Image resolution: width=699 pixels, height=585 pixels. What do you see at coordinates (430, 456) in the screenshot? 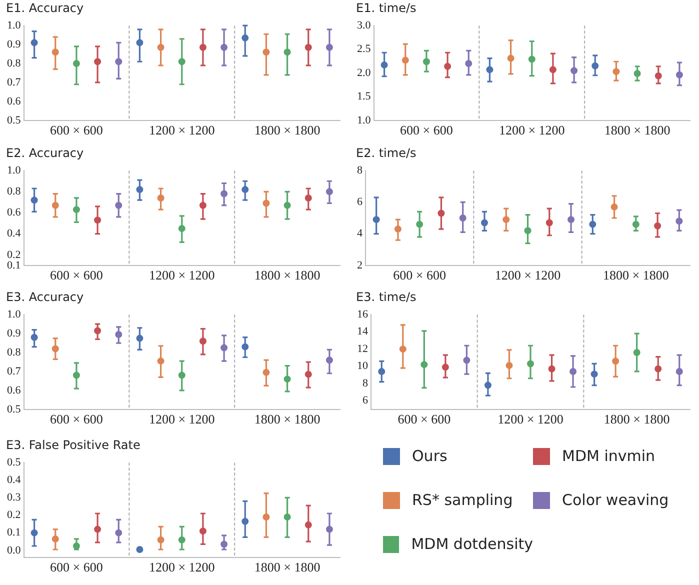
I see `legend-label: Ours` at bounding box center [430, 456].